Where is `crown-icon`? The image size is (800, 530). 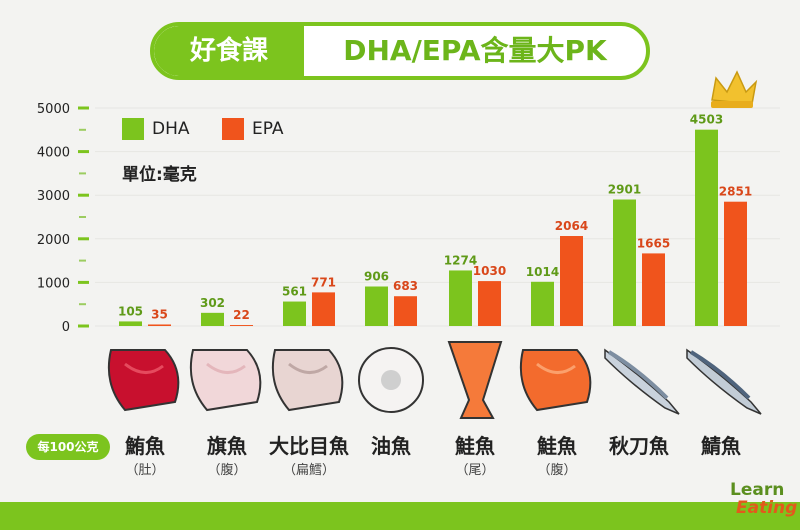
crown-icon is located at coordinates (734, 89).